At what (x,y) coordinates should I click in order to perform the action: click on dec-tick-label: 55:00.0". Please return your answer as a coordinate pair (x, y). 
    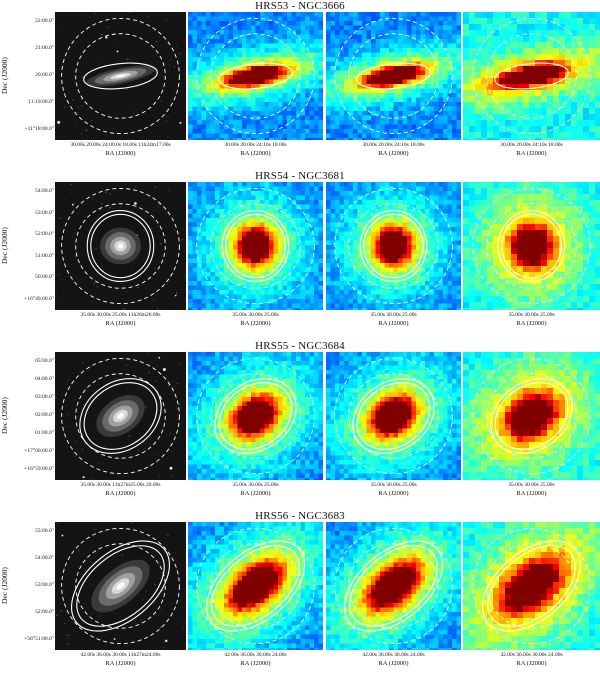
    Looking at the image, I should click on (44, 531).